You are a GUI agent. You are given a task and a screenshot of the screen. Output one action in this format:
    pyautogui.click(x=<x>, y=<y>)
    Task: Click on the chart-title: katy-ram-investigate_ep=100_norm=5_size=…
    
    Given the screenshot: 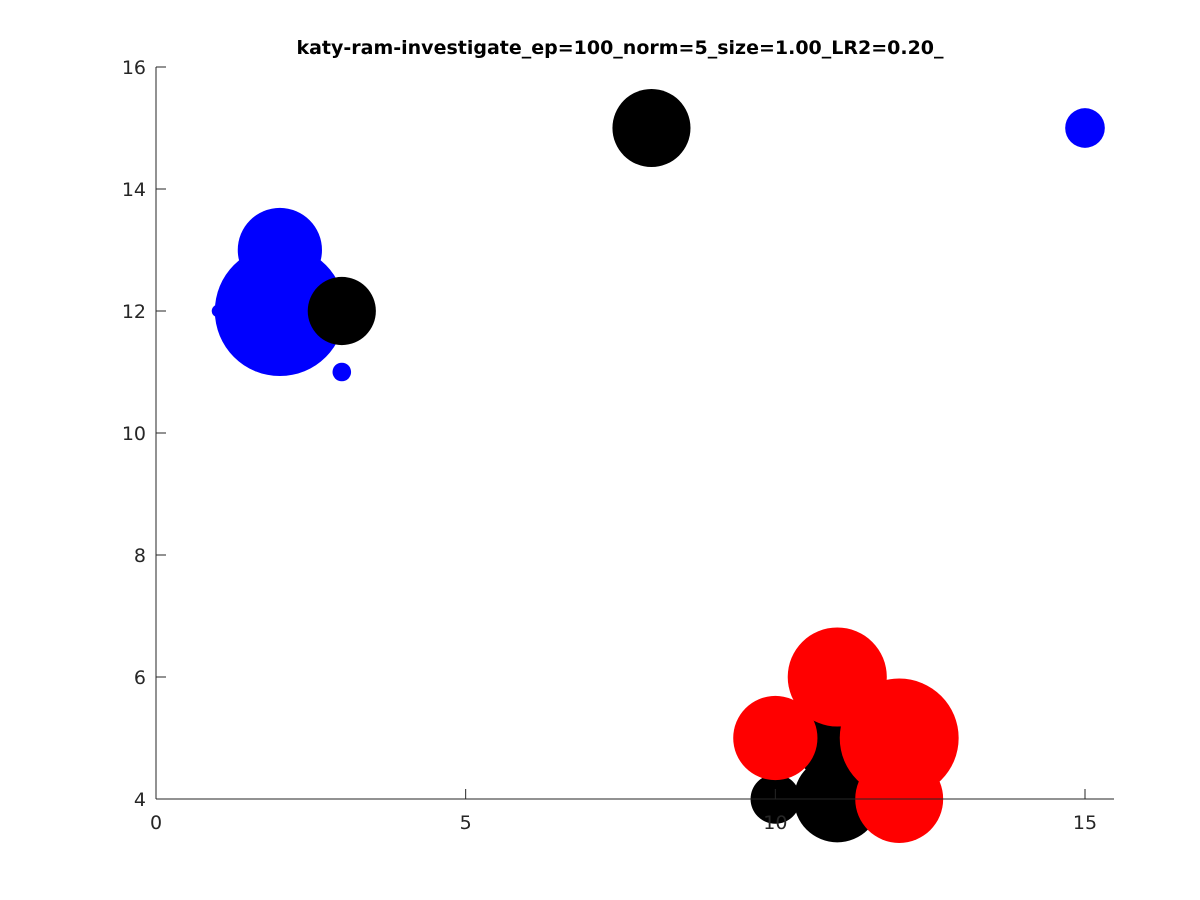 What is the action you would take?
    pyautogui.click(x=620, y=48)
    